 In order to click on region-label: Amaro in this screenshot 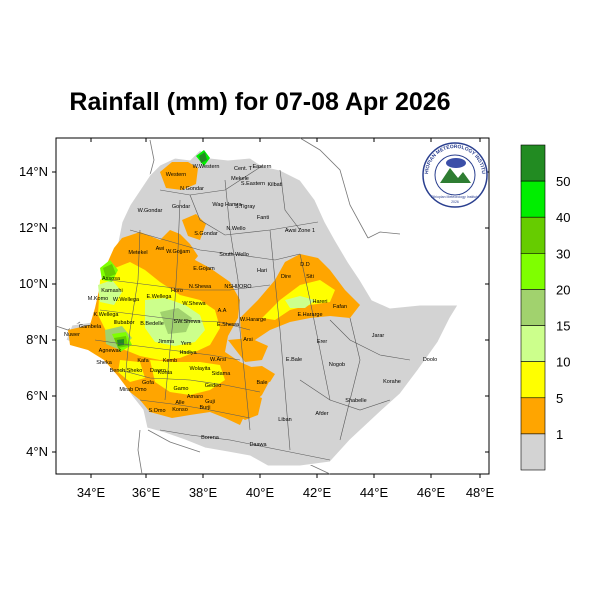, I will do `click(195, 397)`.